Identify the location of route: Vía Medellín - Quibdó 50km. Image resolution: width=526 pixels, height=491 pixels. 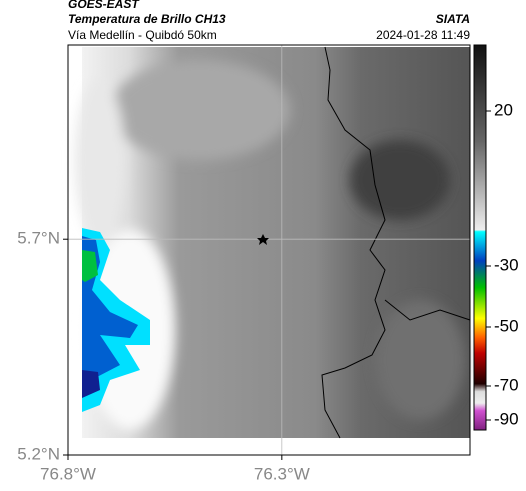
(142, 35).